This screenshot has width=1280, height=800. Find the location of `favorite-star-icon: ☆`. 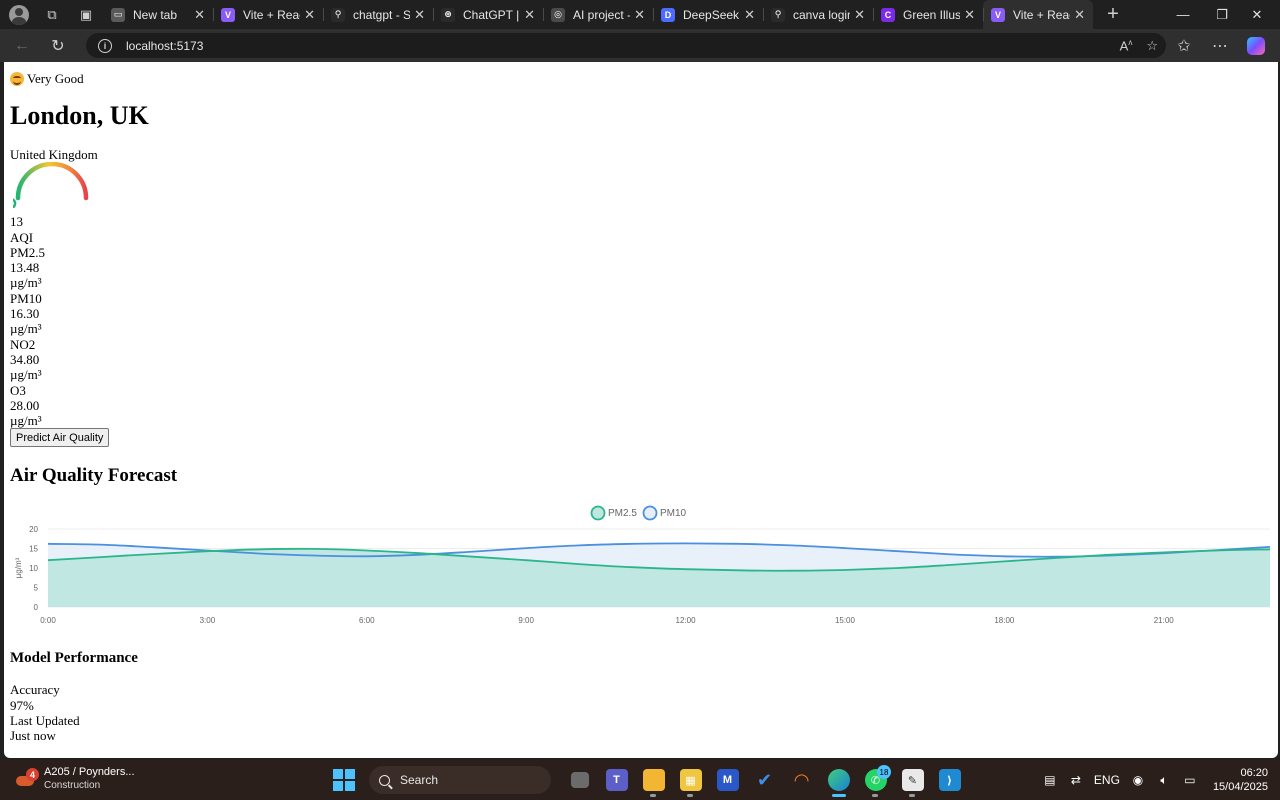

favorite-star-icon: ☆ is located at coordinates (1152, 45).